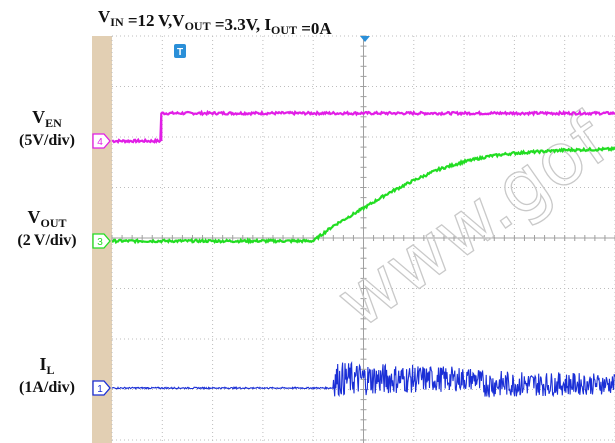 Image resolution: width=615 pixels, height=443 pixels. I want to click on channel-1-marker: 1, so click(101, 388).